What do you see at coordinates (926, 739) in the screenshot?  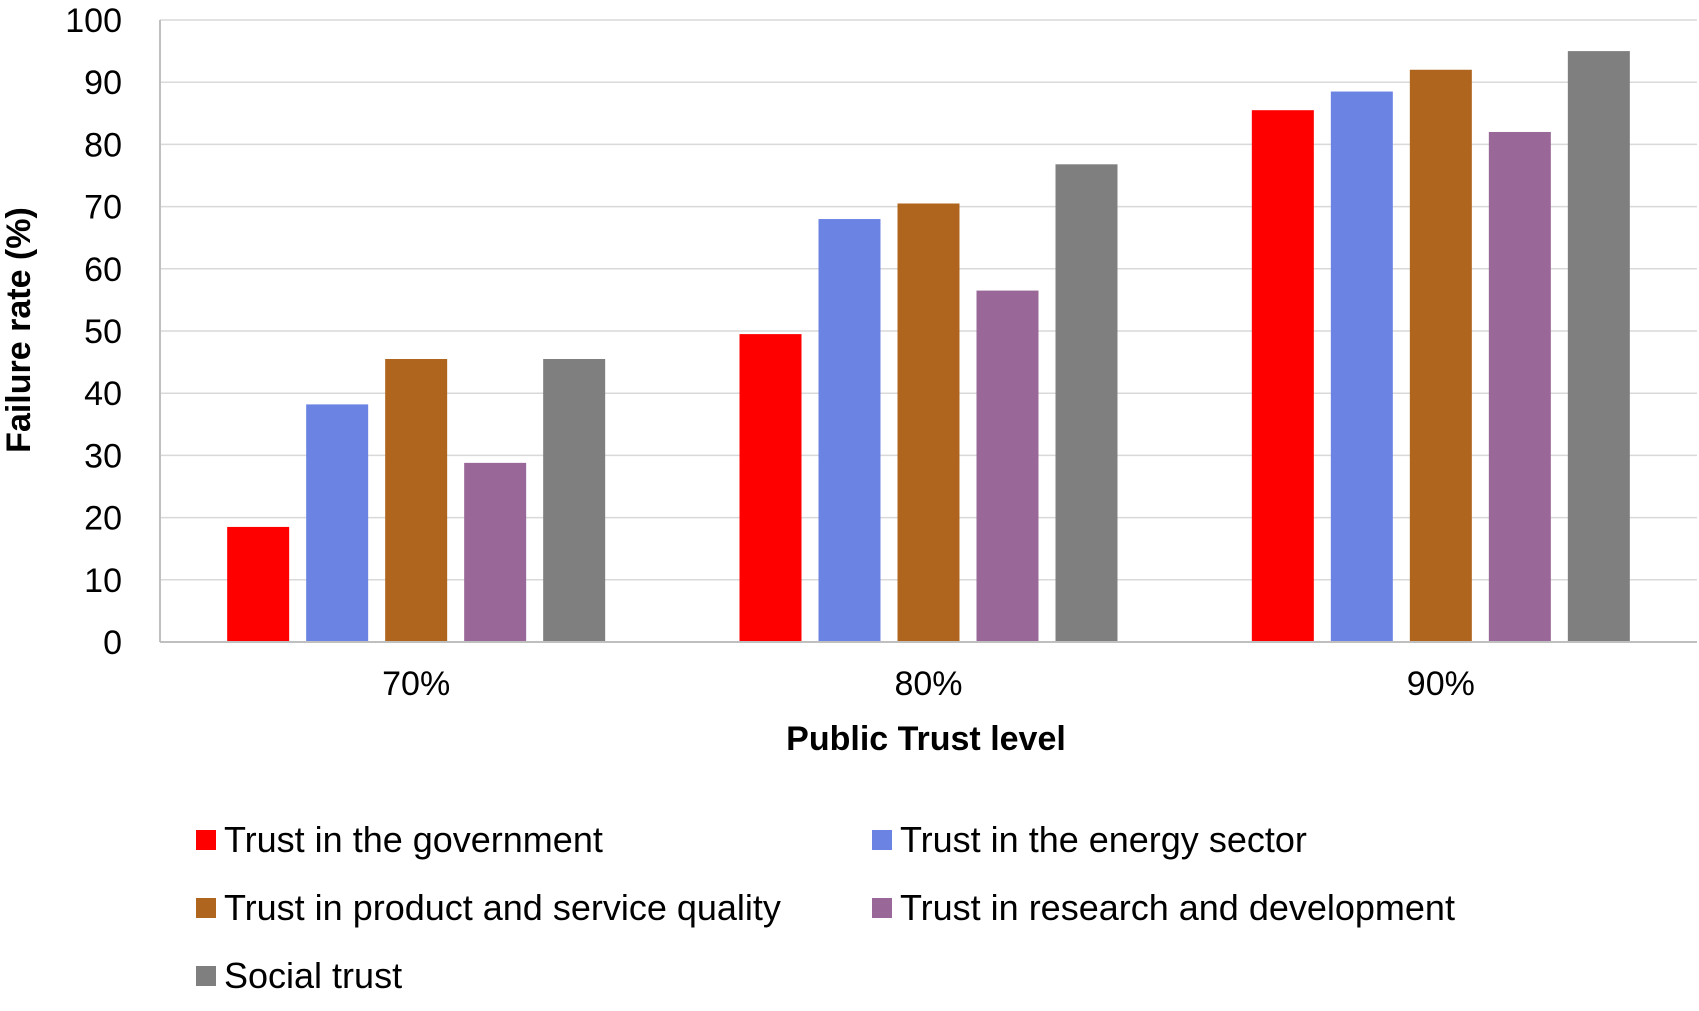 I see `x-axis-title: Public Trust level` at bounding box center [926, 739].